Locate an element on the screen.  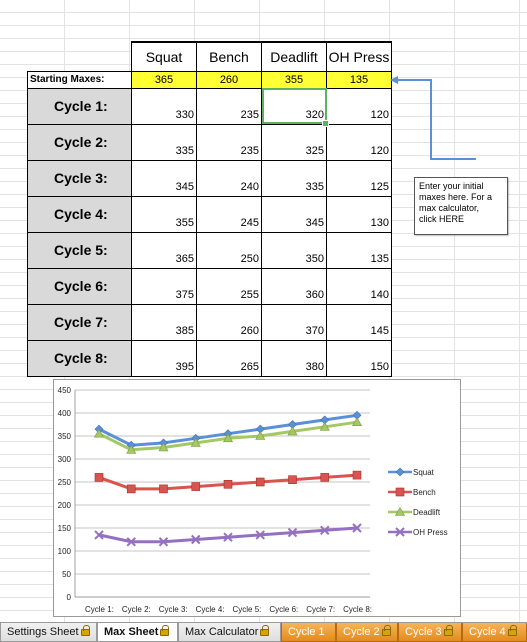
lift-header-squat: Squat is located at coordinates (164, 56).